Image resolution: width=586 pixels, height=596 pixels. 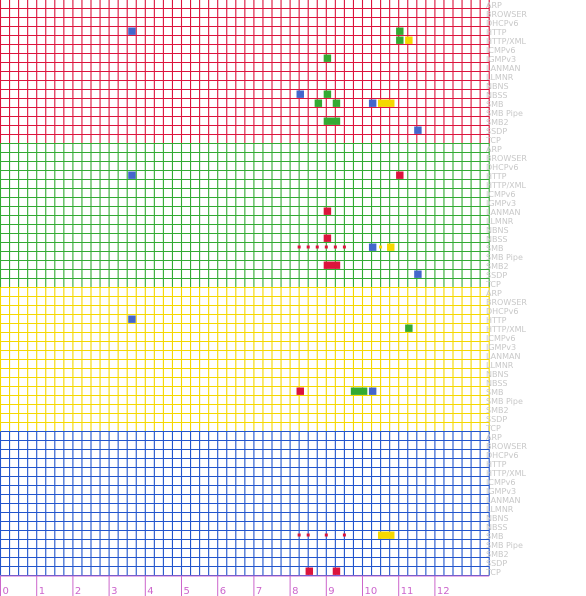 What do you see at coordinates (150, 591) in the screenshot?
I see `x-tick-label: 4` at bounding box center [150, 591].